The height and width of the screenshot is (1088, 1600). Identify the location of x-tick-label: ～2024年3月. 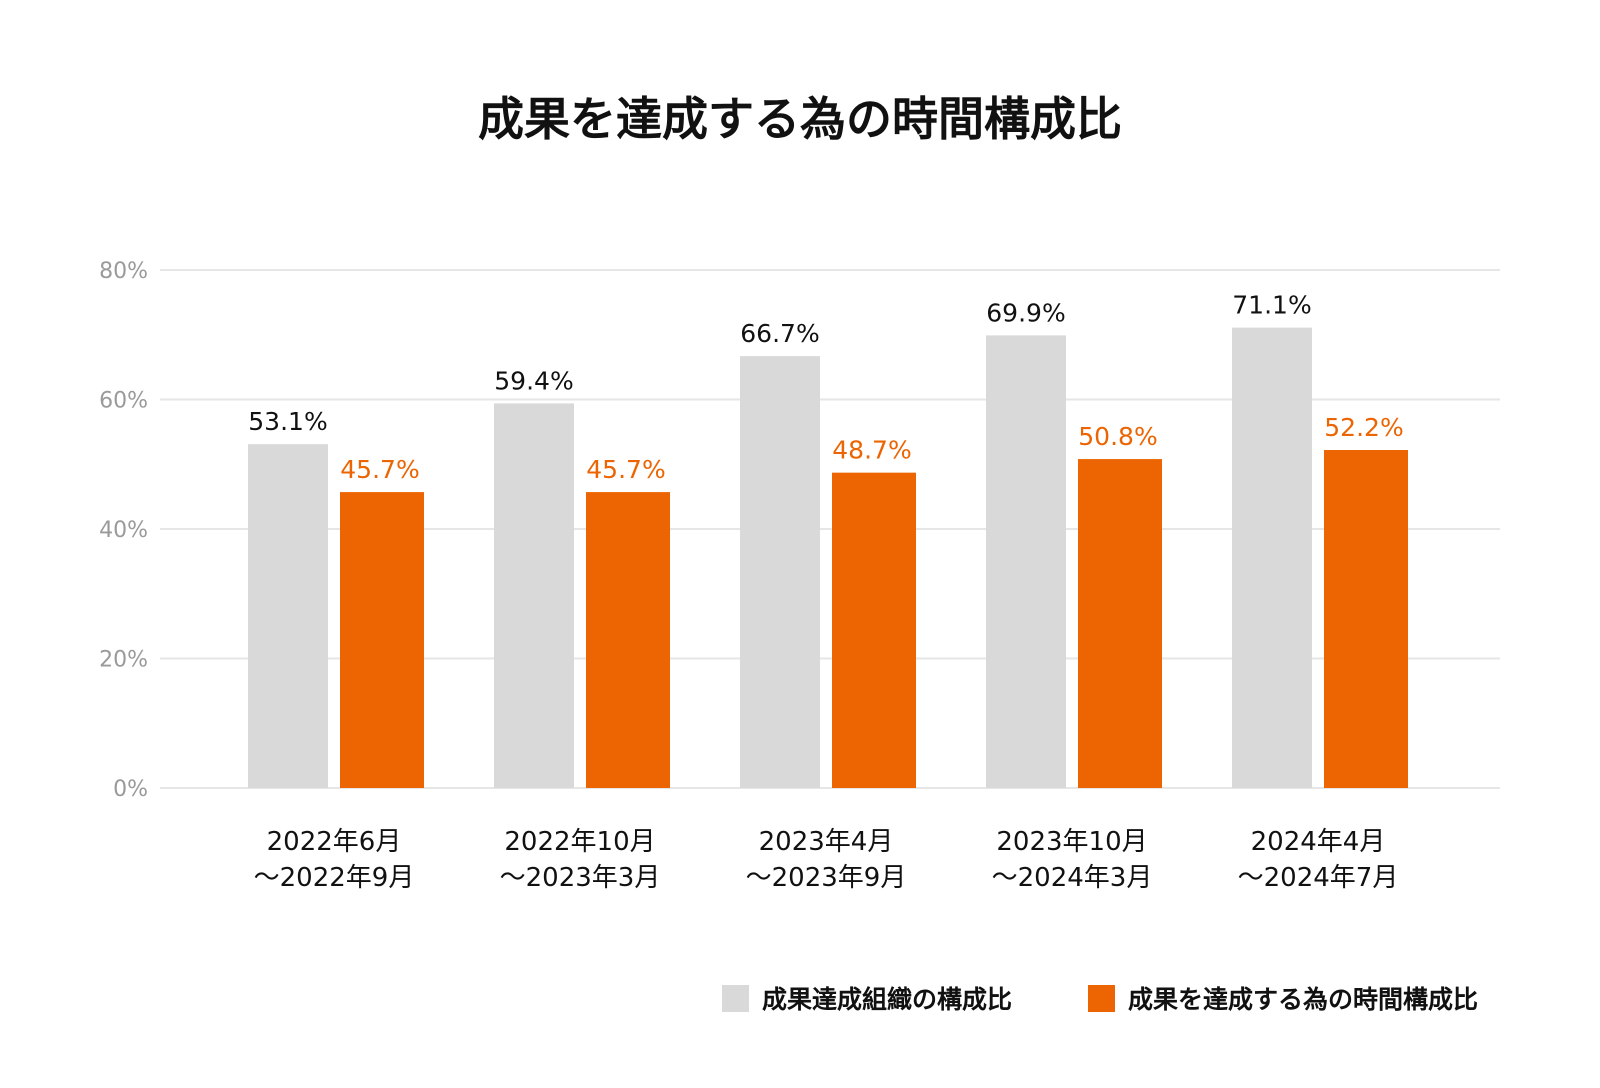
(1072, 878).